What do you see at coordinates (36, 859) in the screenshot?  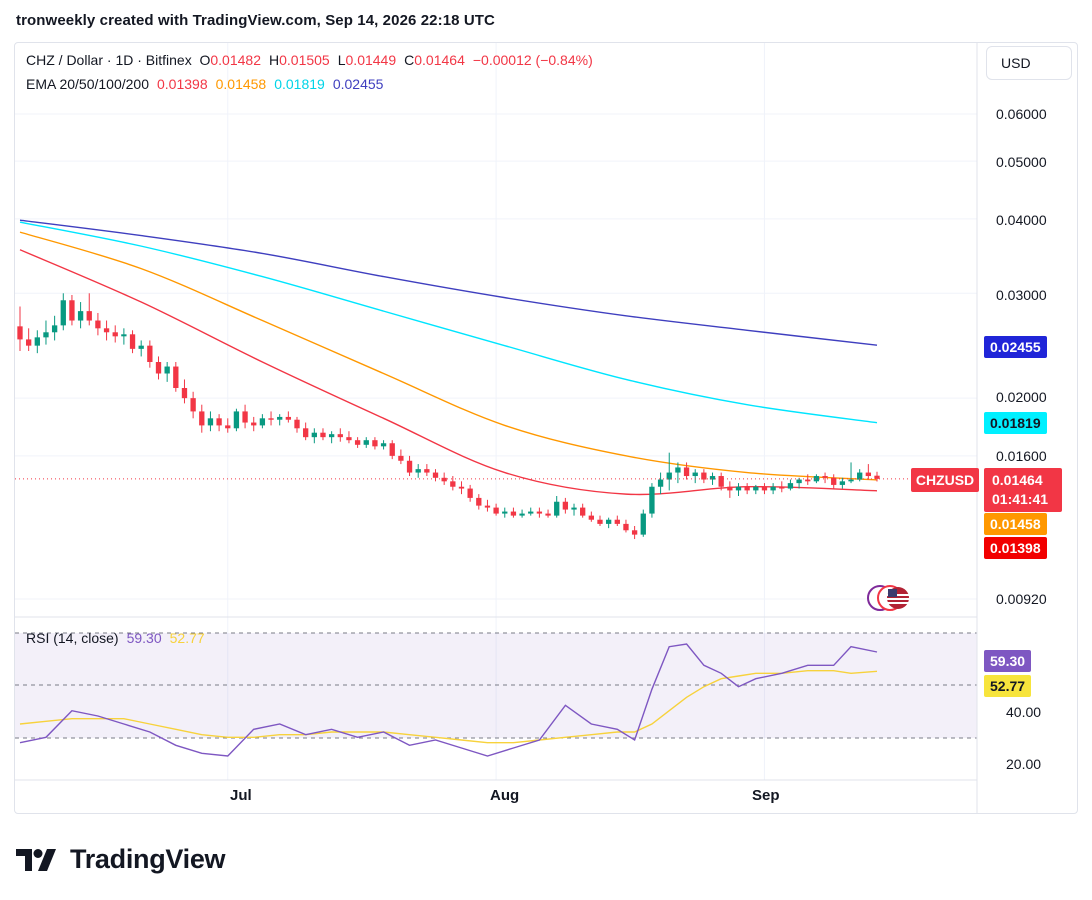 I see `tradingview-logo-icon` at bounding box center [36, 859].